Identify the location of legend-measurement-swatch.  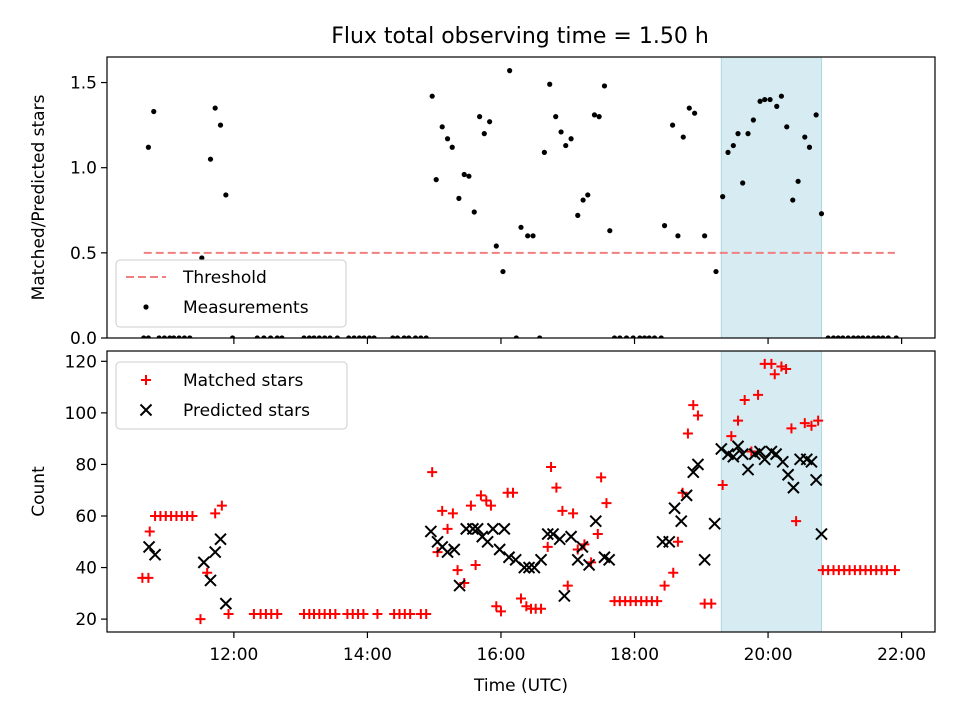
(146, 307).